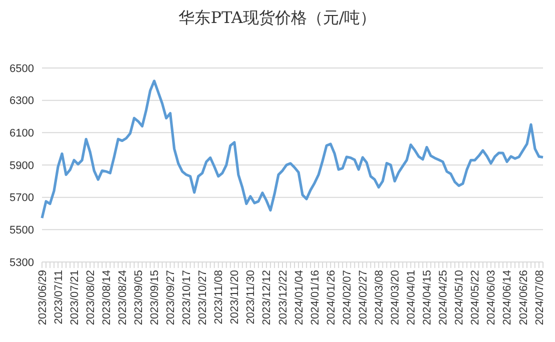  I want to click on y-tick-label: 5300, so click(22, 262).